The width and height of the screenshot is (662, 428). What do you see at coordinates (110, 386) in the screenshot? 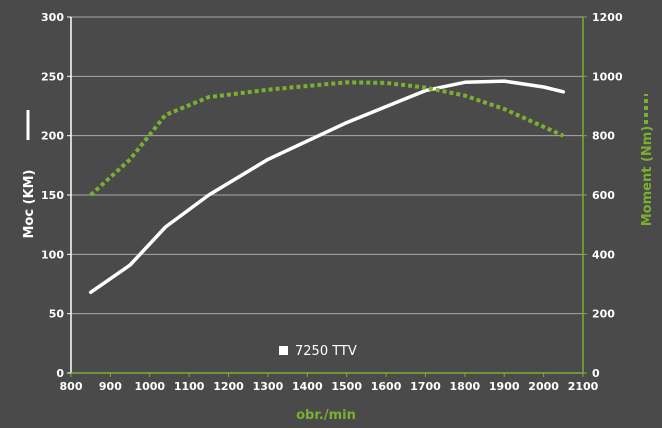
I see `x-tick-label: 900` at bounding box center [110, 386].